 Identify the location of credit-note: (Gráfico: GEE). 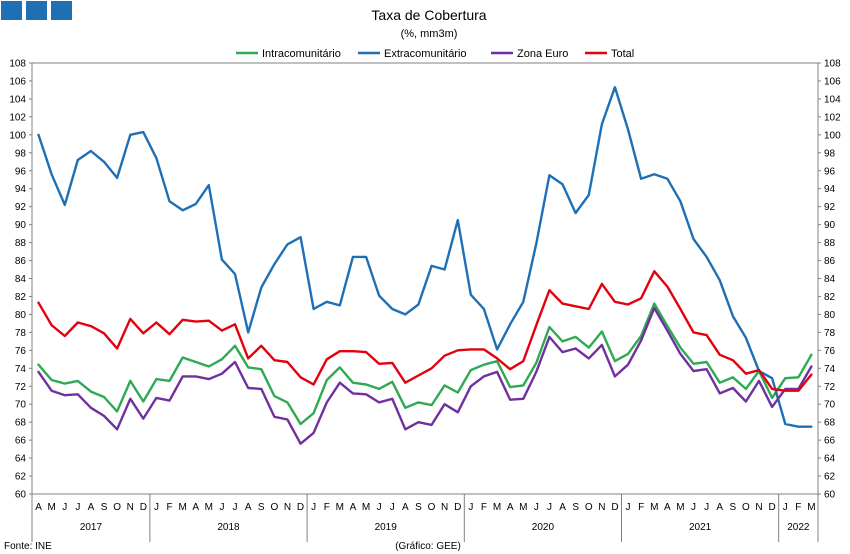
(428, 546).